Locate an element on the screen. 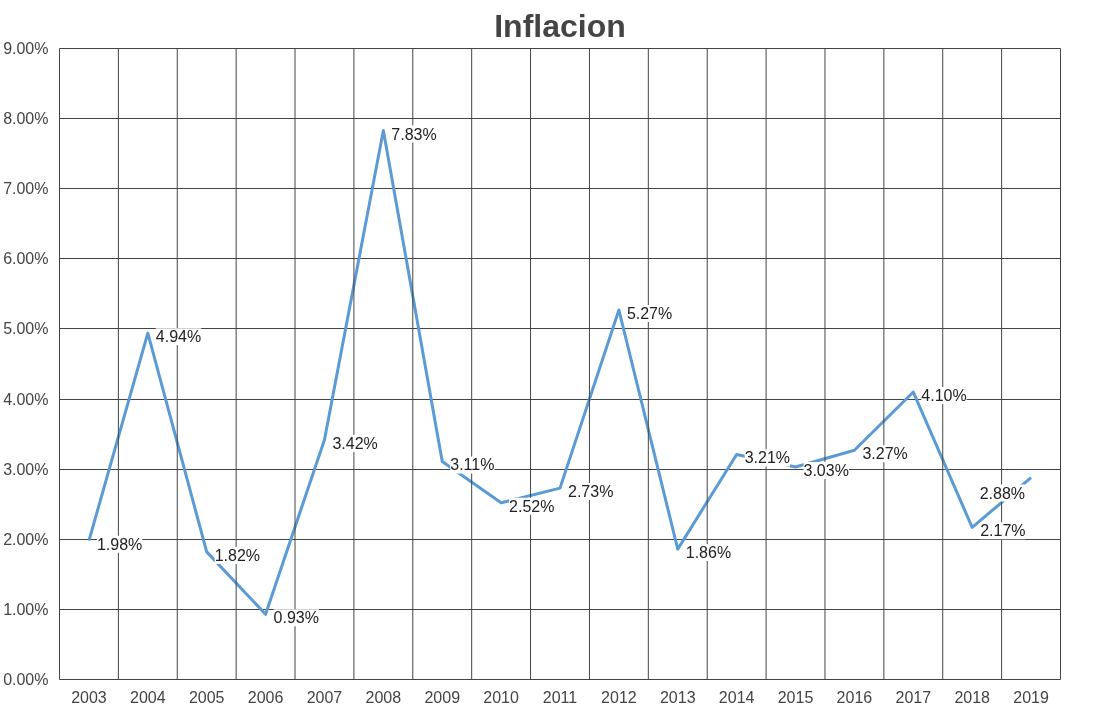  chart-title: Inflacion is located at coordinates (560, 25).